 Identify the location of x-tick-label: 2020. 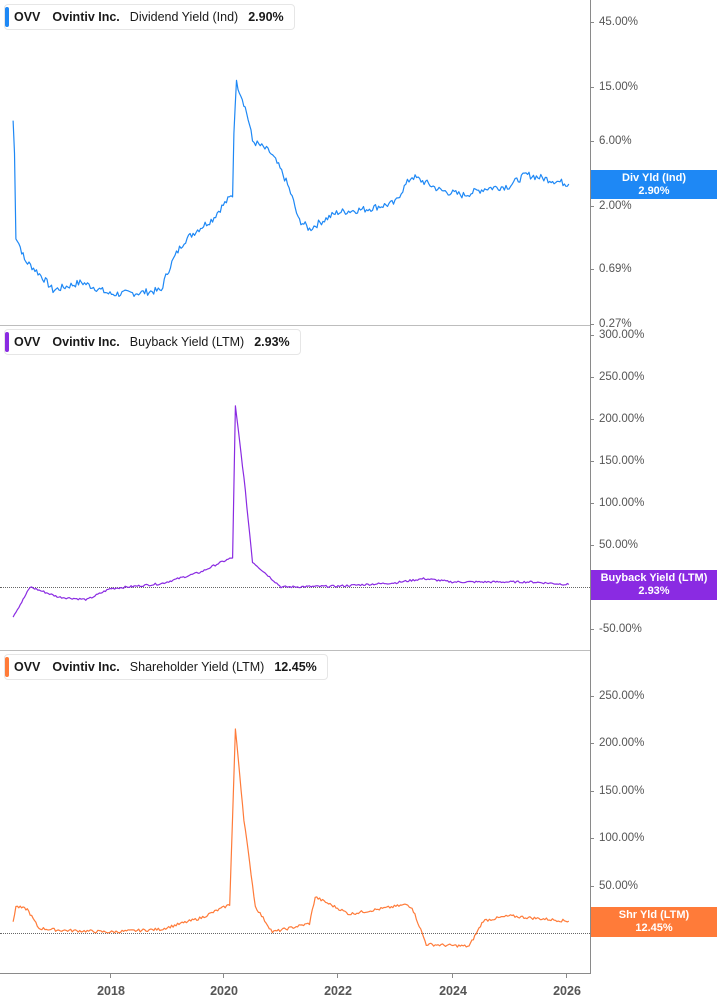
(224, 991).